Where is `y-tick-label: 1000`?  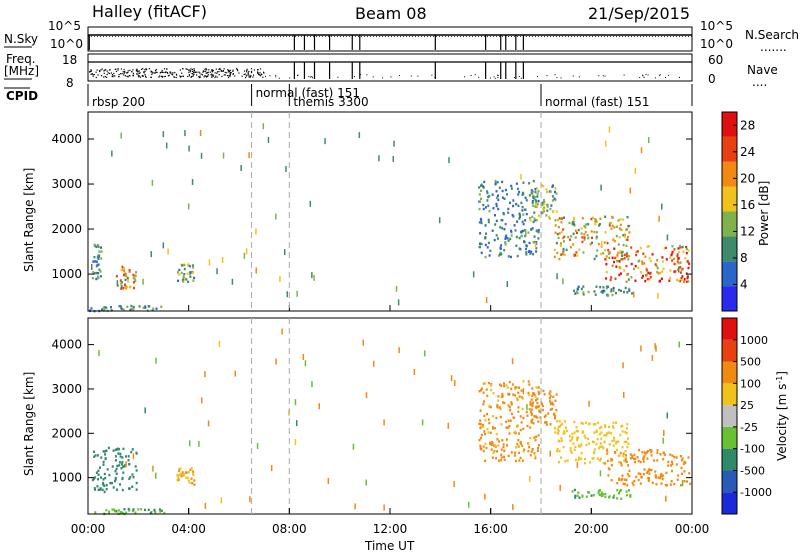 y-tick-label: 1000 is located at coordinates (66, 274).